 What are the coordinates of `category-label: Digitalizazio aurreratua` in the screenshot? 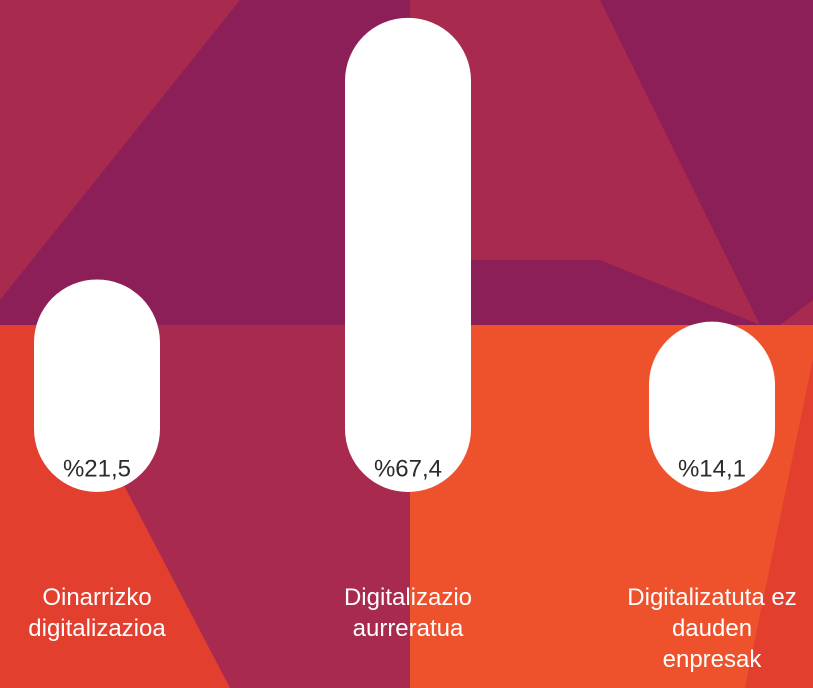 It's located at (408, 613).